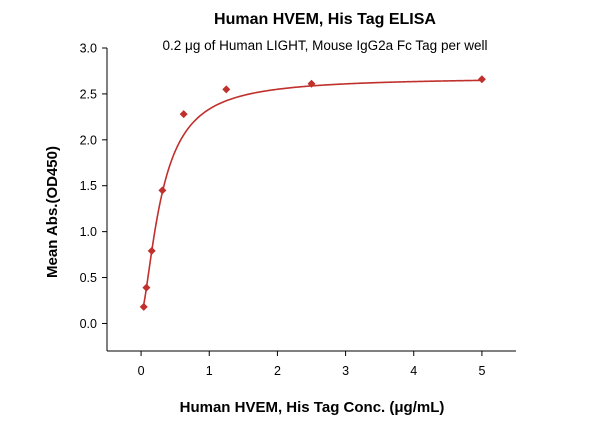 This screenshot has width=600, height=421. What do you see at coordinates (345, 371) in the screenshot?
I see `x-tick-label: 3` at bounding box center [345, 371].